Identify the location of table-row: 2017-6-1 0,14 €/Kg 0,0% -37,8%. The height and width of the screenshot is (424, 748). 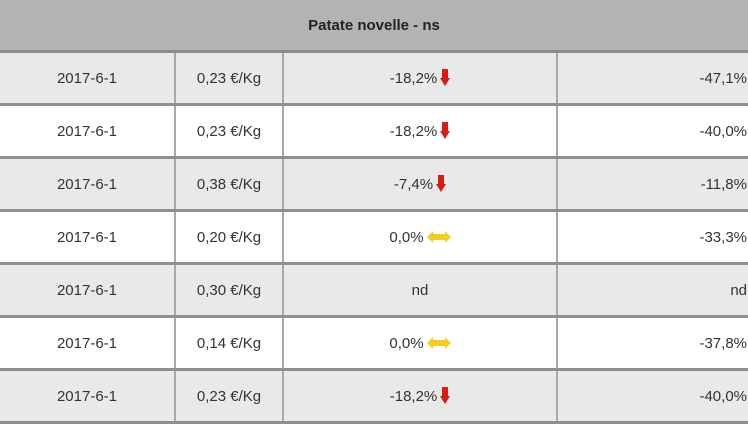
(374, 344).